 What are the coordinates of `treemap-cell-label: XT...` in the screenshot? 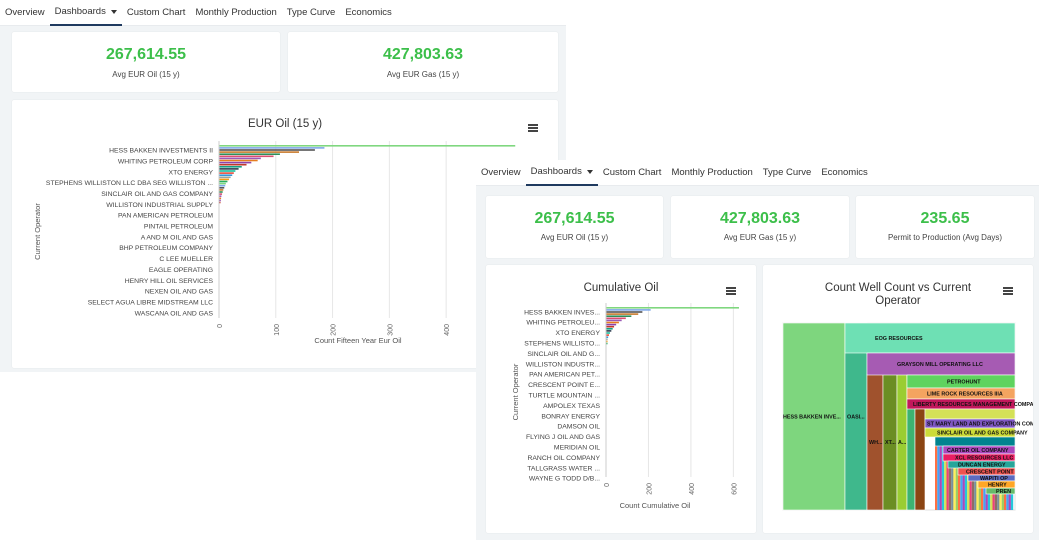 It's located at (890, 443).